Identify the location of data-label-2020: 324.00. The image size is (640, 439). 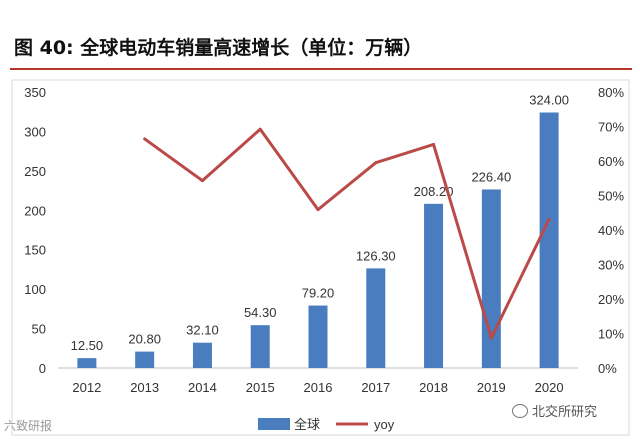
(549, 100).